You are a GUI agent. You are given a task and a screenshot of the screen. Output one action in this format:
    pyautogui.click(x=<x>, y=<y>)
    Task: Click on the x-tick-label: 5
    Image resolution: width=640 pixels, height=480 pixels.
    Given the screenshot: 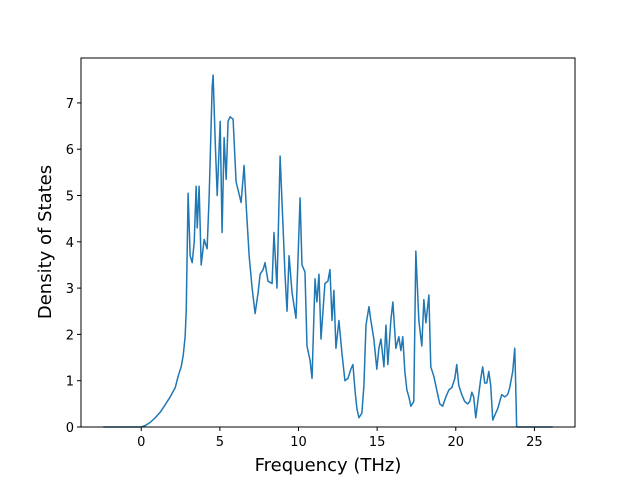 What is the action you would take?
    pyautogui.click(x=220, y=442)
    